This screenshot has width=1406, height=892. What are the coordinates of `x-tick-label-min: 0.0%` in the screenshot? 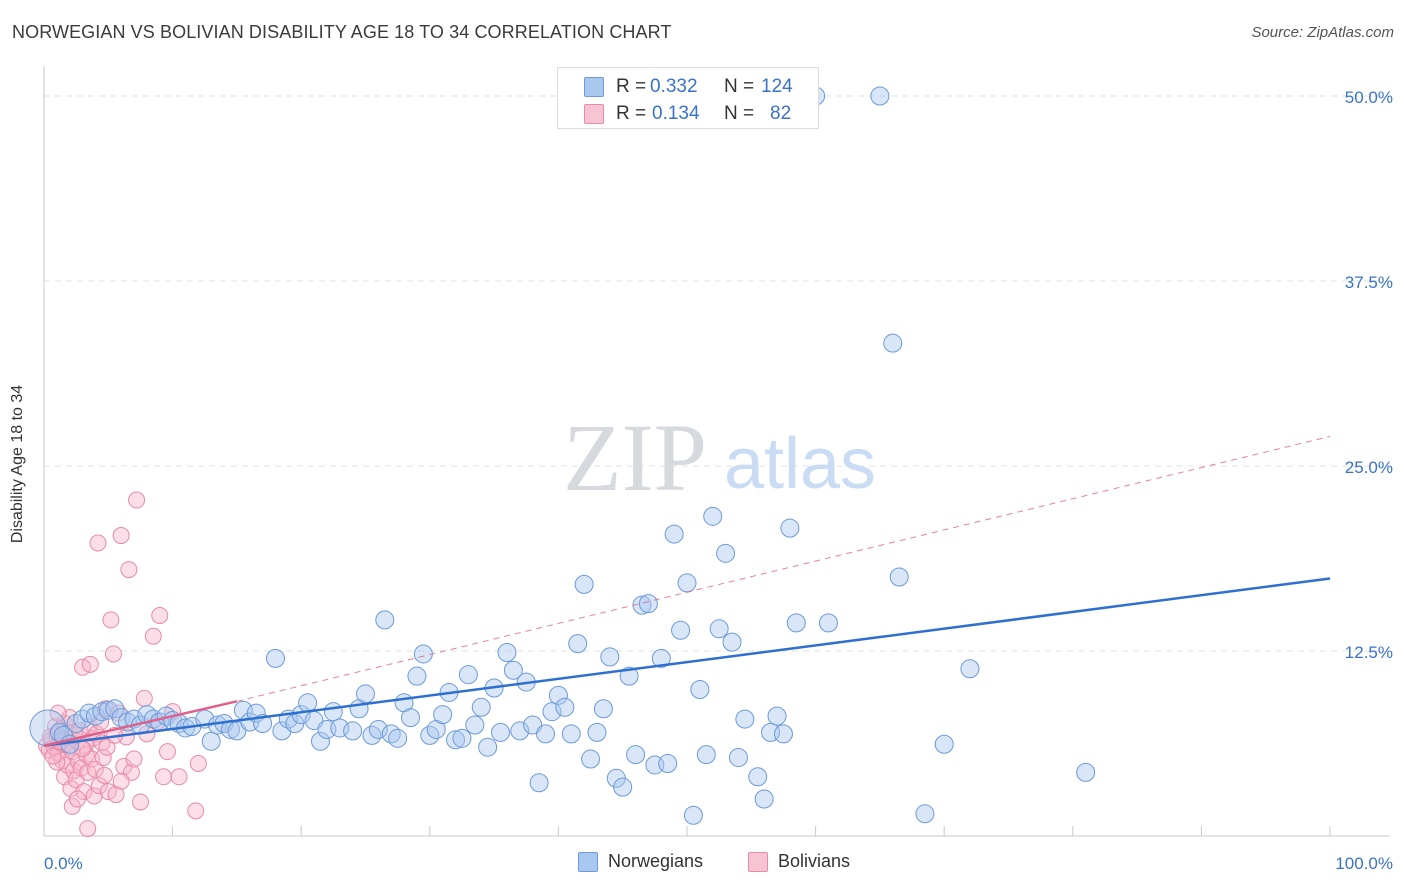 It's located at (63, 863).